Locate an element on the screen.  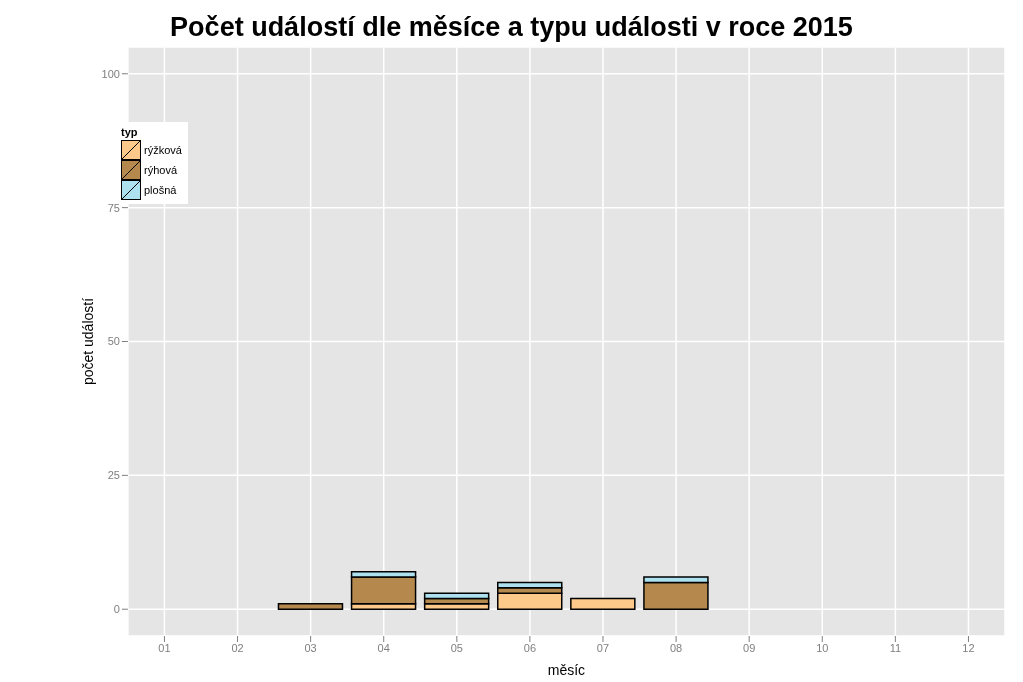
y-axis-title: počet událostí is located at coordinates (87, 341).